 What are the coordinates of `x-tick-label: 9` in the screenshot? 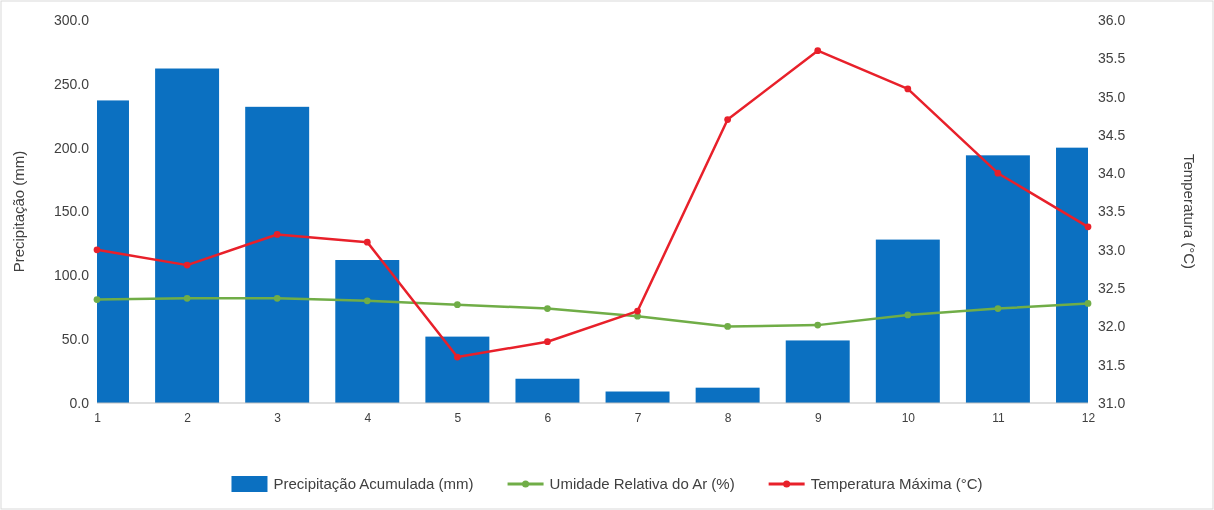 It's located at (818, 417).